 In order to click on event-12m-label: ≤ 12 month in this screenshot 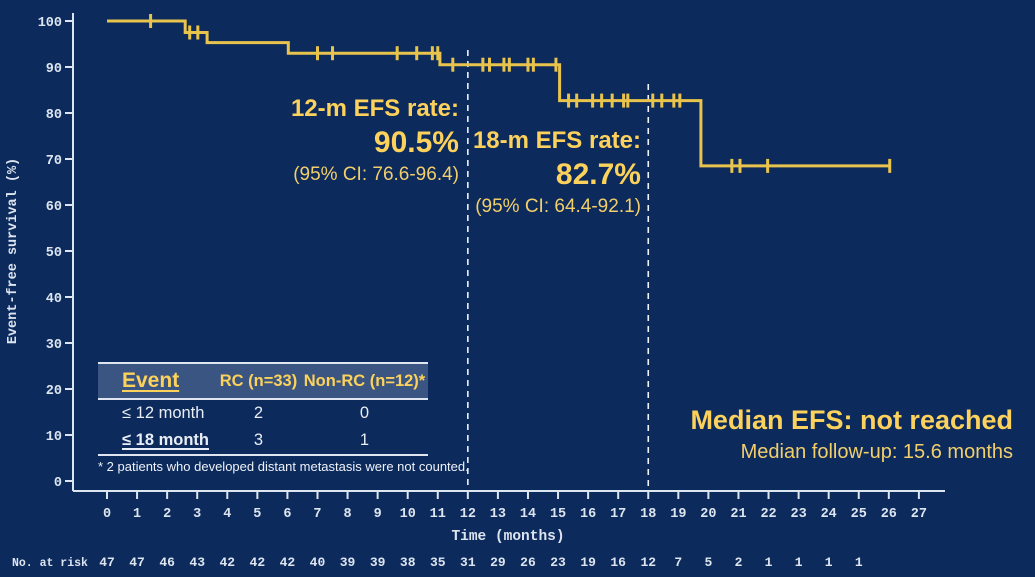, I will do `click(163, 413)`.